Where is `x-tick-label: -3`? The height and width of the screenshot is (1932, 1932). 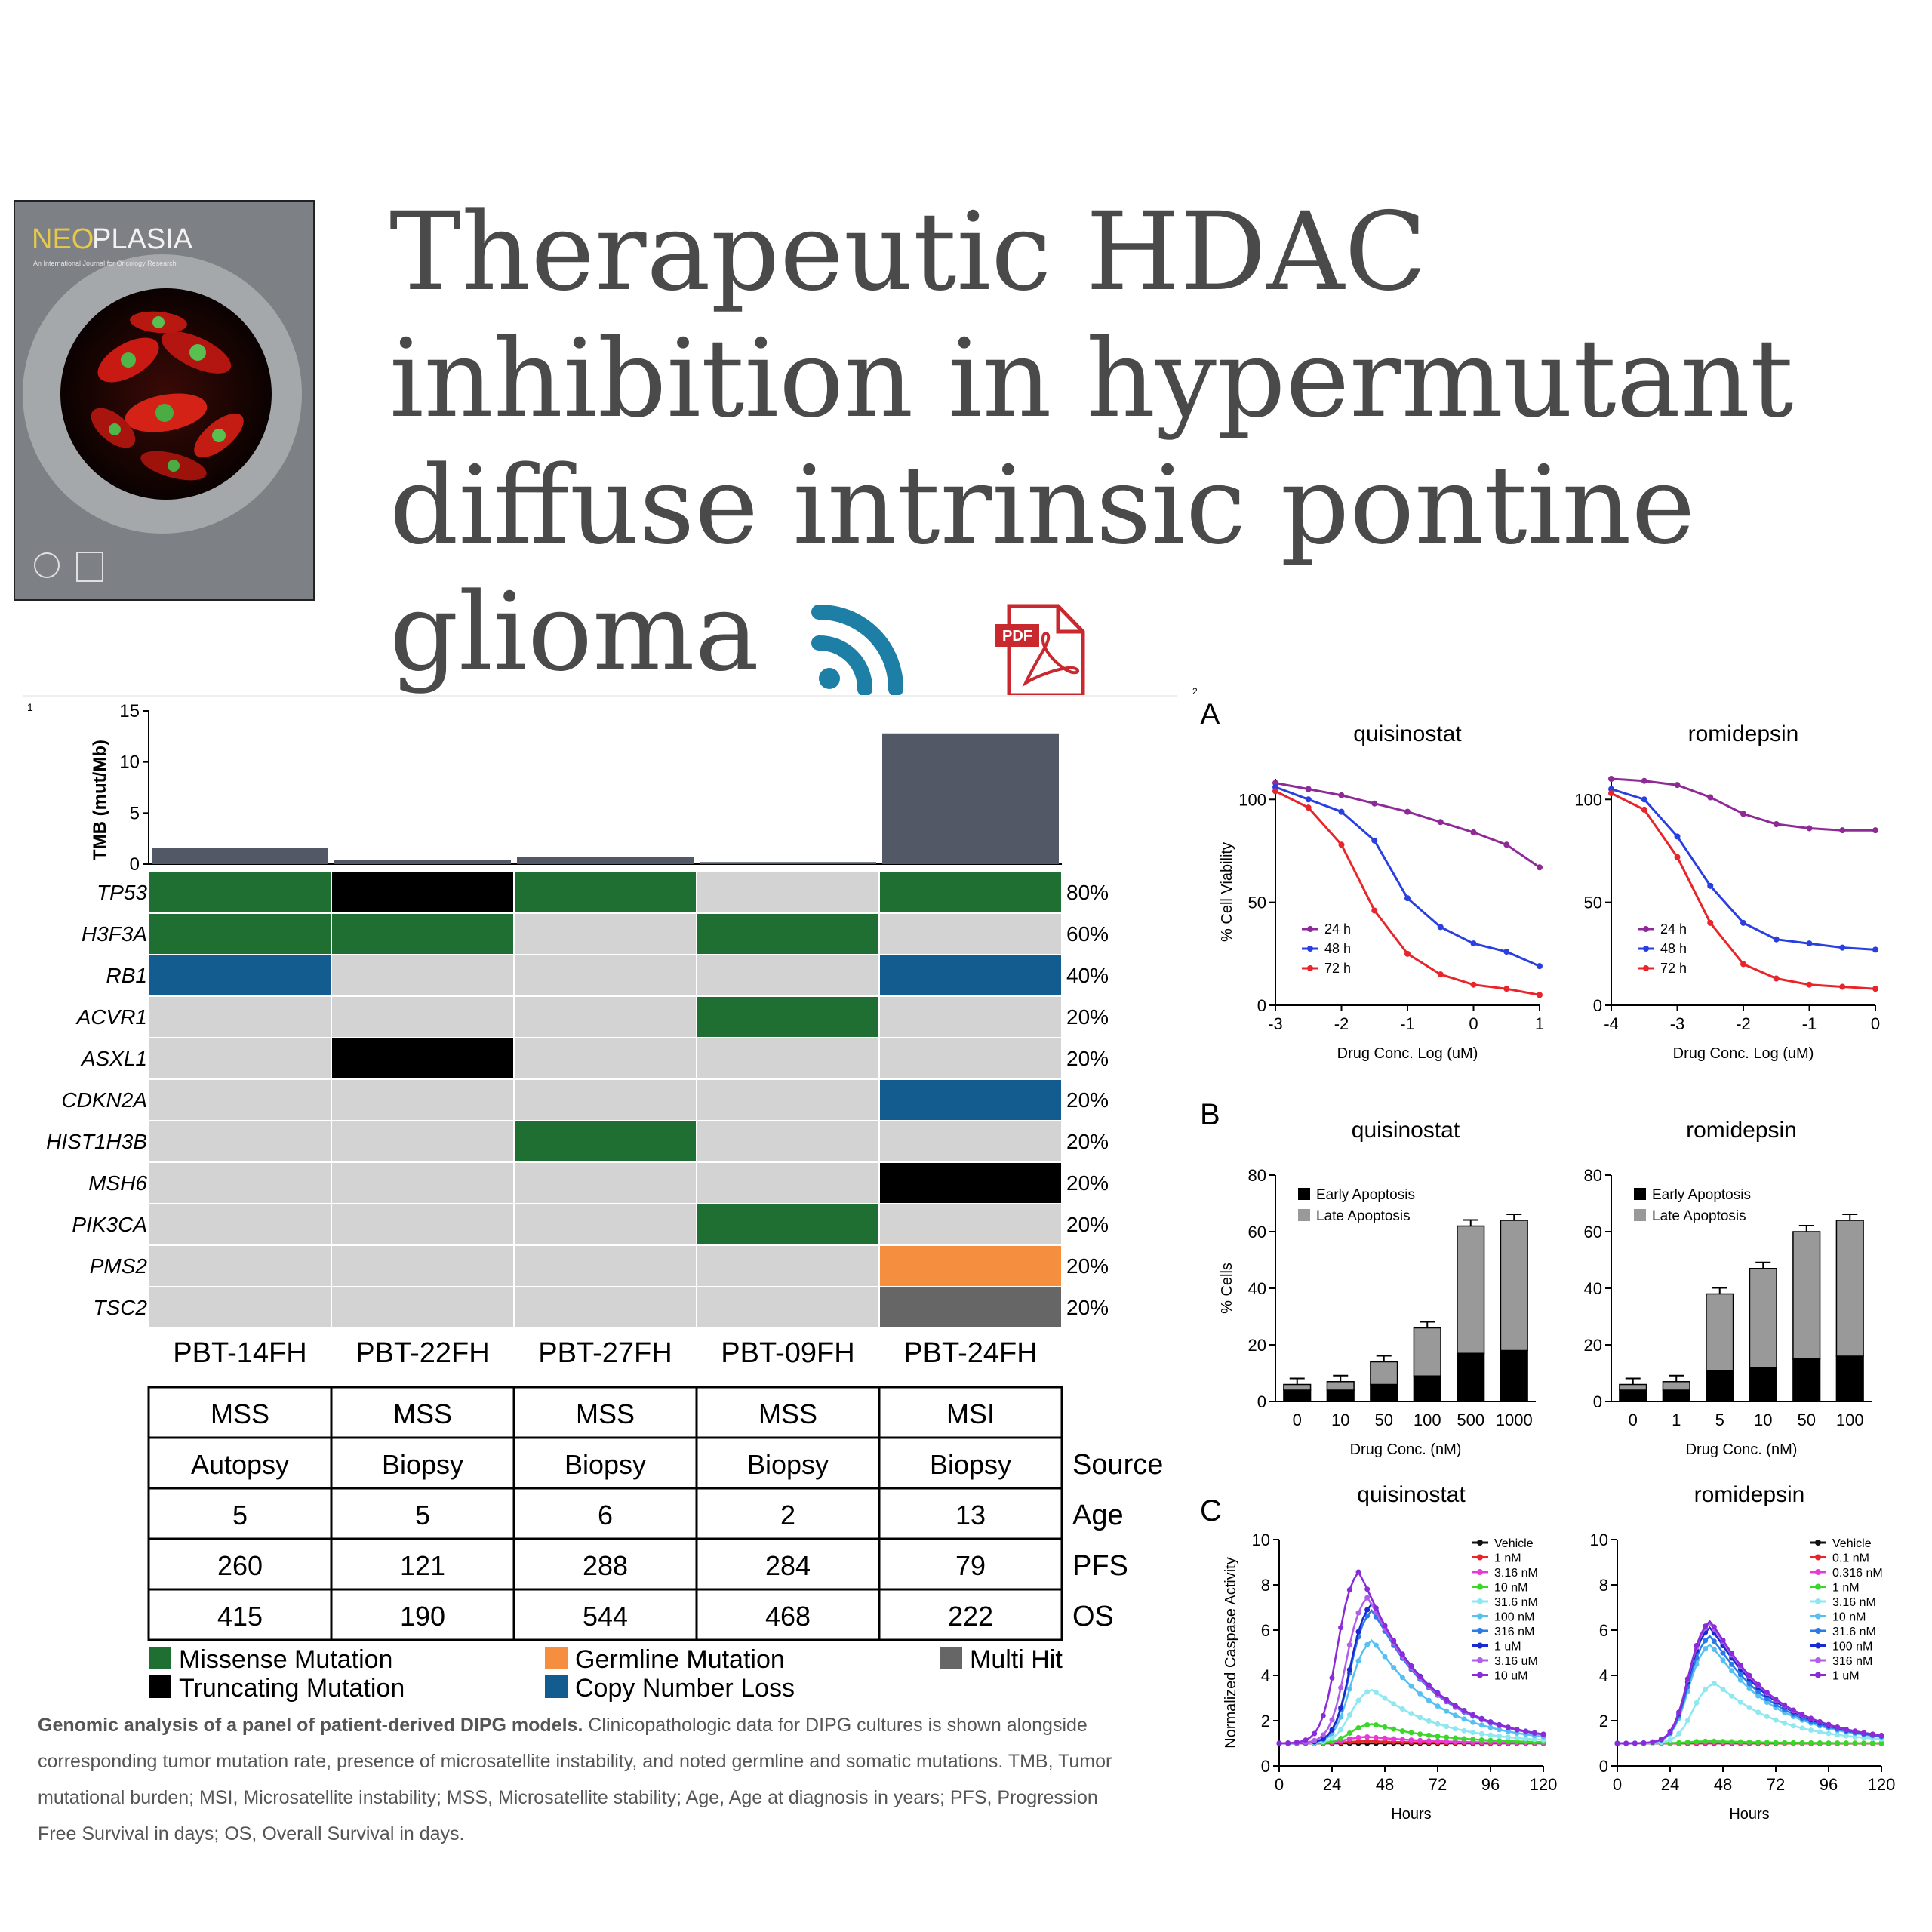
x-tick-label: -3 is located at coordinates (1677, 1023).